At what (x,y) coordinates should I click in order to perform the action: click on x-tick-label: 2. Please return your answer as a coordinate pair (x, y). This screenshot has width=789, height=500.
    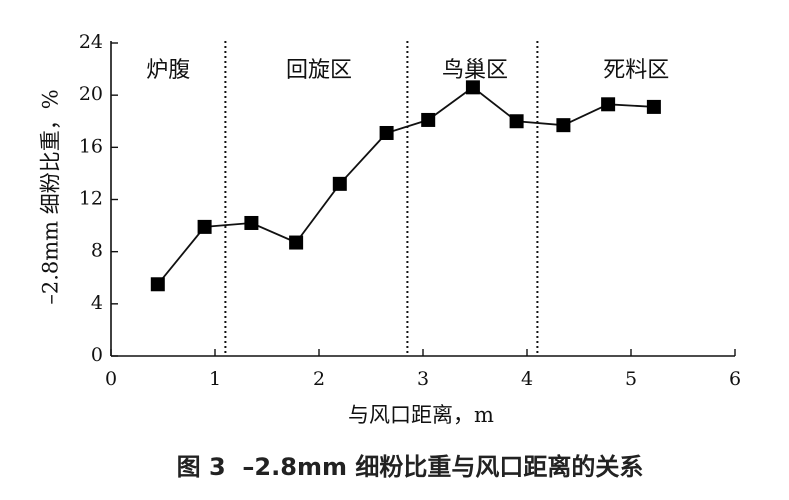
    Looking at the image, I should click on (319, 379).